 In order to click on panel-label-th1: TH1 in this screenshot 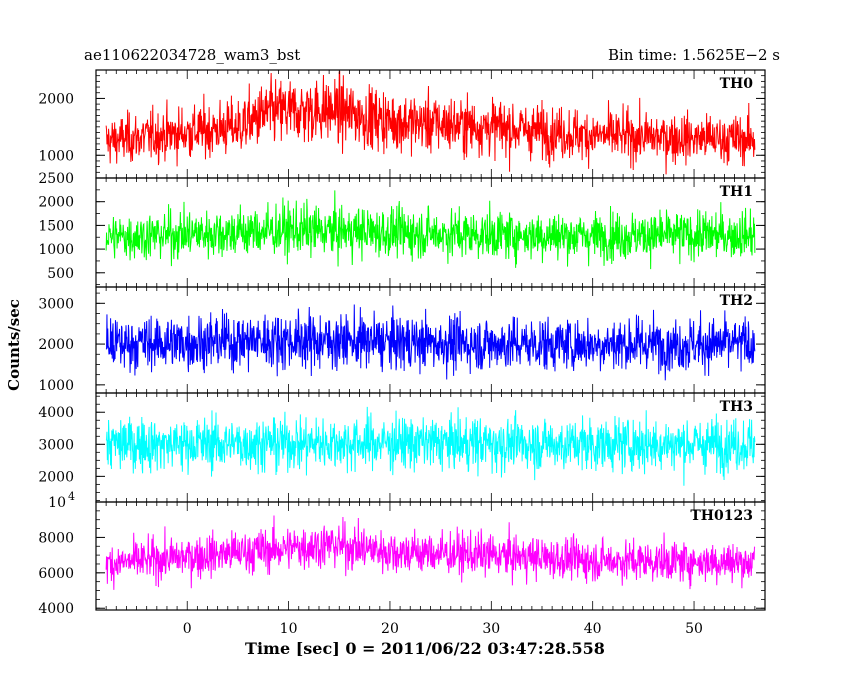, I will do `click(736, 192)`.